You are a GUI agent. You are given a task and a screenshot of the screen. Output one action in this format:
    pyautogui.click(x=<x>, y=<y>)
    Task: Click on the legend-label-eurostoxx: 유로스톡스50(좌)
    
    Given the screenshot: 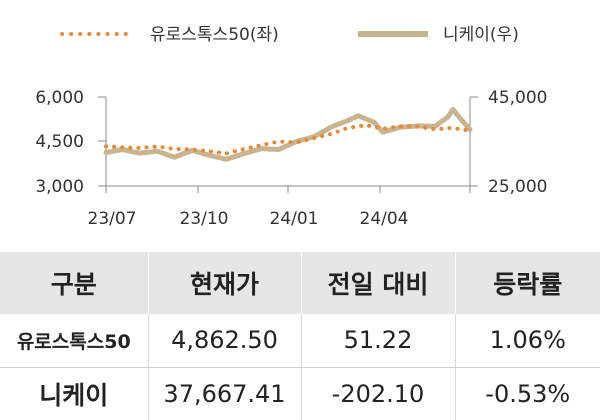 What is the action you would take?
    pyautogui.click(x=214, y=35)
    